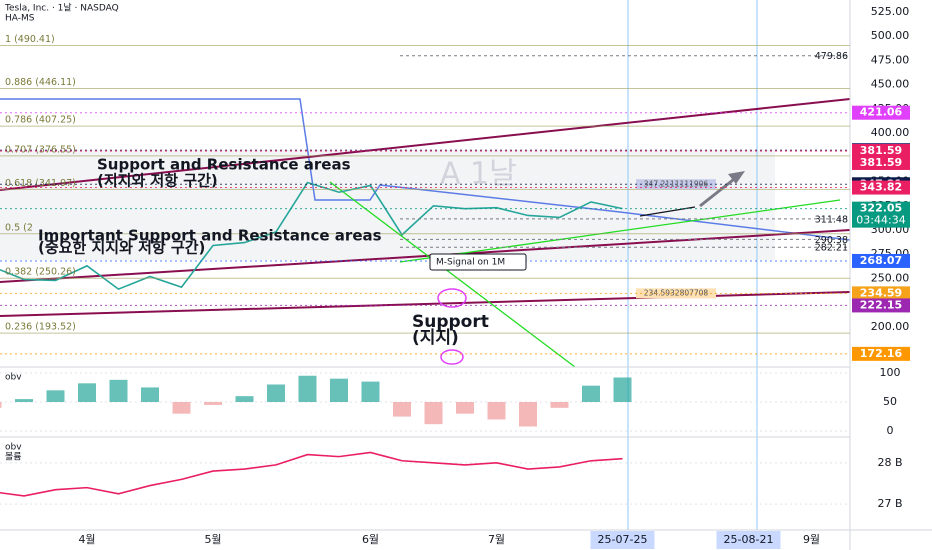  Describe the element at coordinates (831, 240) in the screenshot. I see `level-label: 290.38` at that location.